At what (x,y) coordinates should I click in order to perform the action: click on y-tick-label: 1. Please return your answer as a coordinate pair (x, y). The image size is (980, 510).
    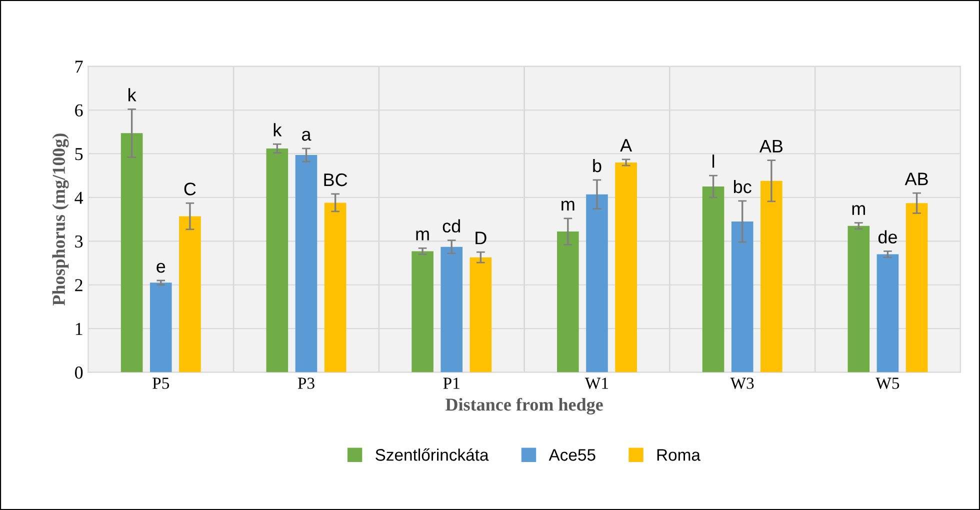
    Looking at the image, I should click on (79, 328).